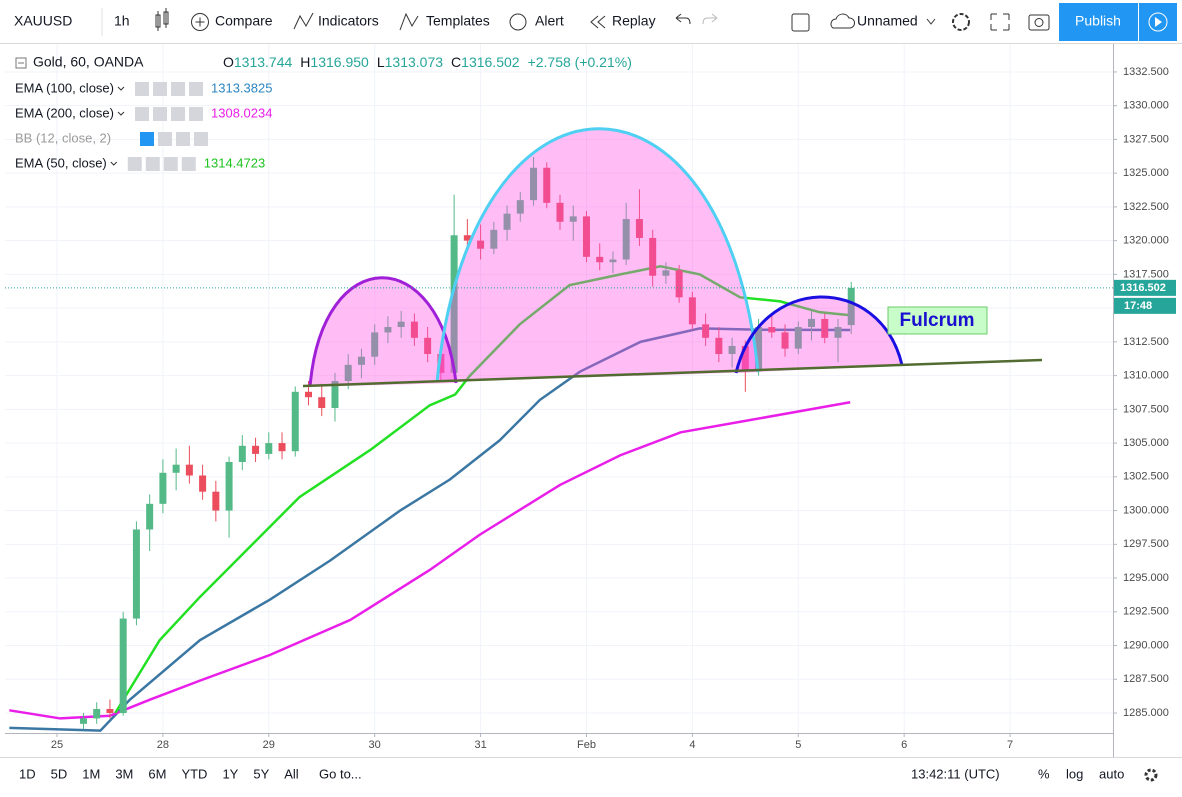 The height and width of the screenshot is (797, 1182). What do you see at coordinates (162, 19) in the screenshot?
I see `chart-style-icon` at bounding box center [162, 19].